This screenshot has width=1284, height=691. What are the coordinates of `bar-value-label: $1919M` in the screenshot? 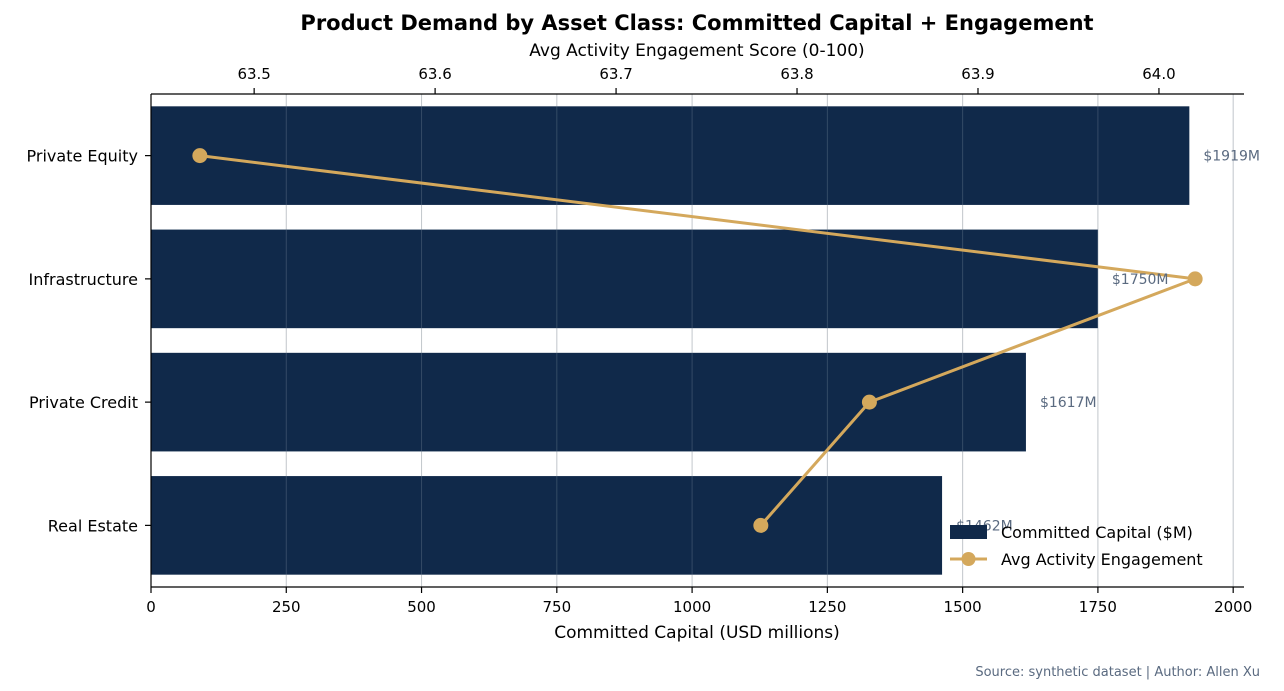 It's located at (1231, 157).